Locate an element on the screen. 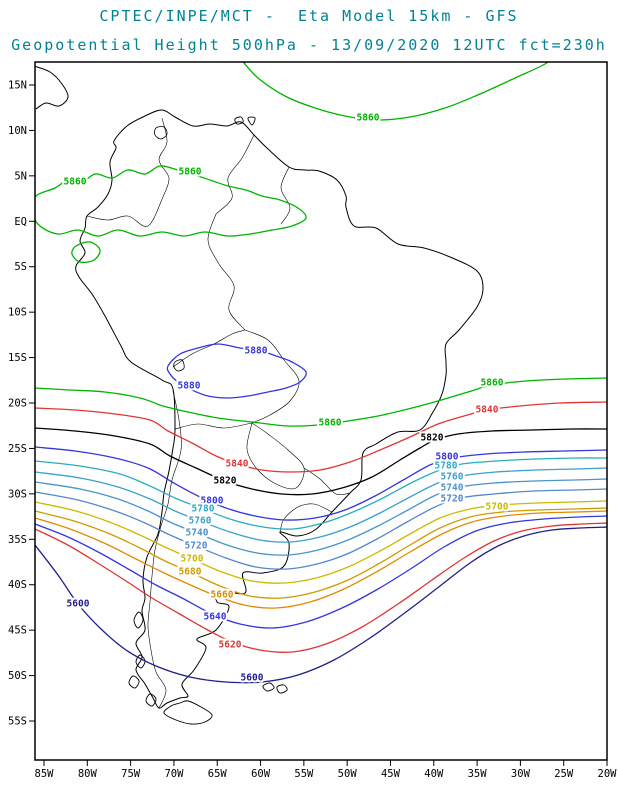 The height and width of the screenshot is (800, 618). contour-label-5640: 5640 is located at coordinates (215, 617).